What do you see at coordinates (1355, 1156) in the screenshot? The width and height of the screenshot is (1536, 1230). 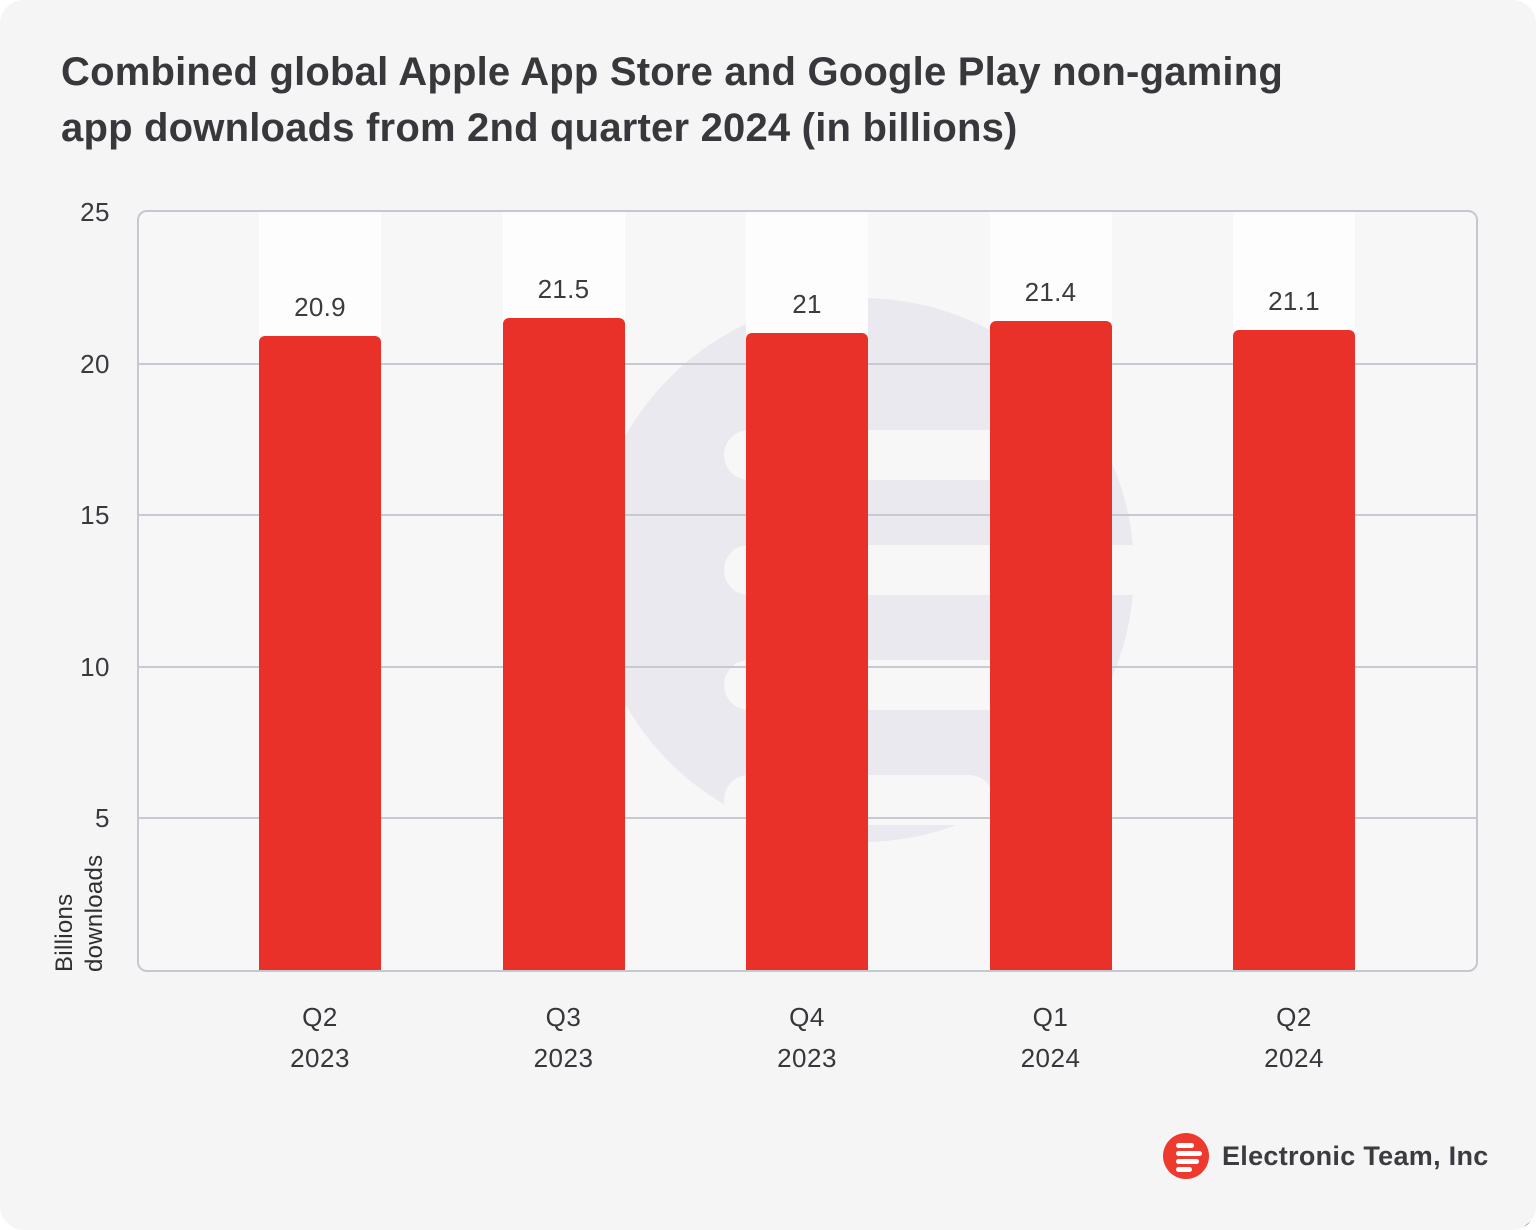 I see `brand-name: Electronic Team, Inc` at bounding box center [1355, 1156].